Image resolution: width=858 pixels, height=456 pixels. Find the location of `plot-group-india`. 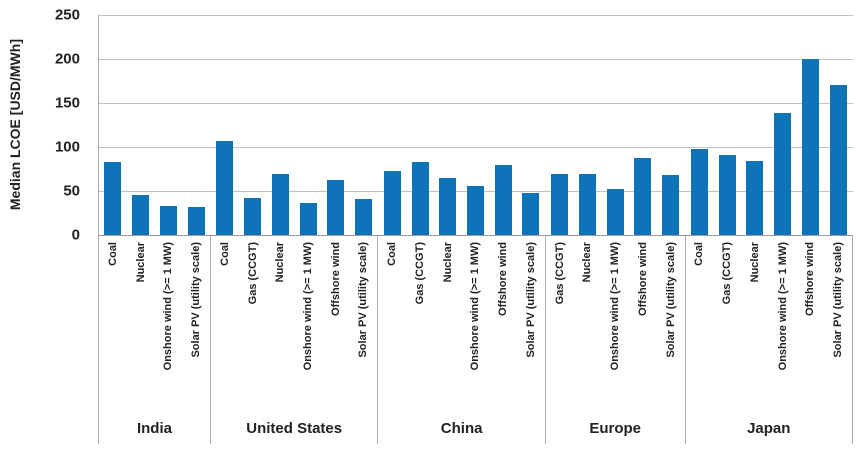

plot-group-india is located at coordinates (154, 125).